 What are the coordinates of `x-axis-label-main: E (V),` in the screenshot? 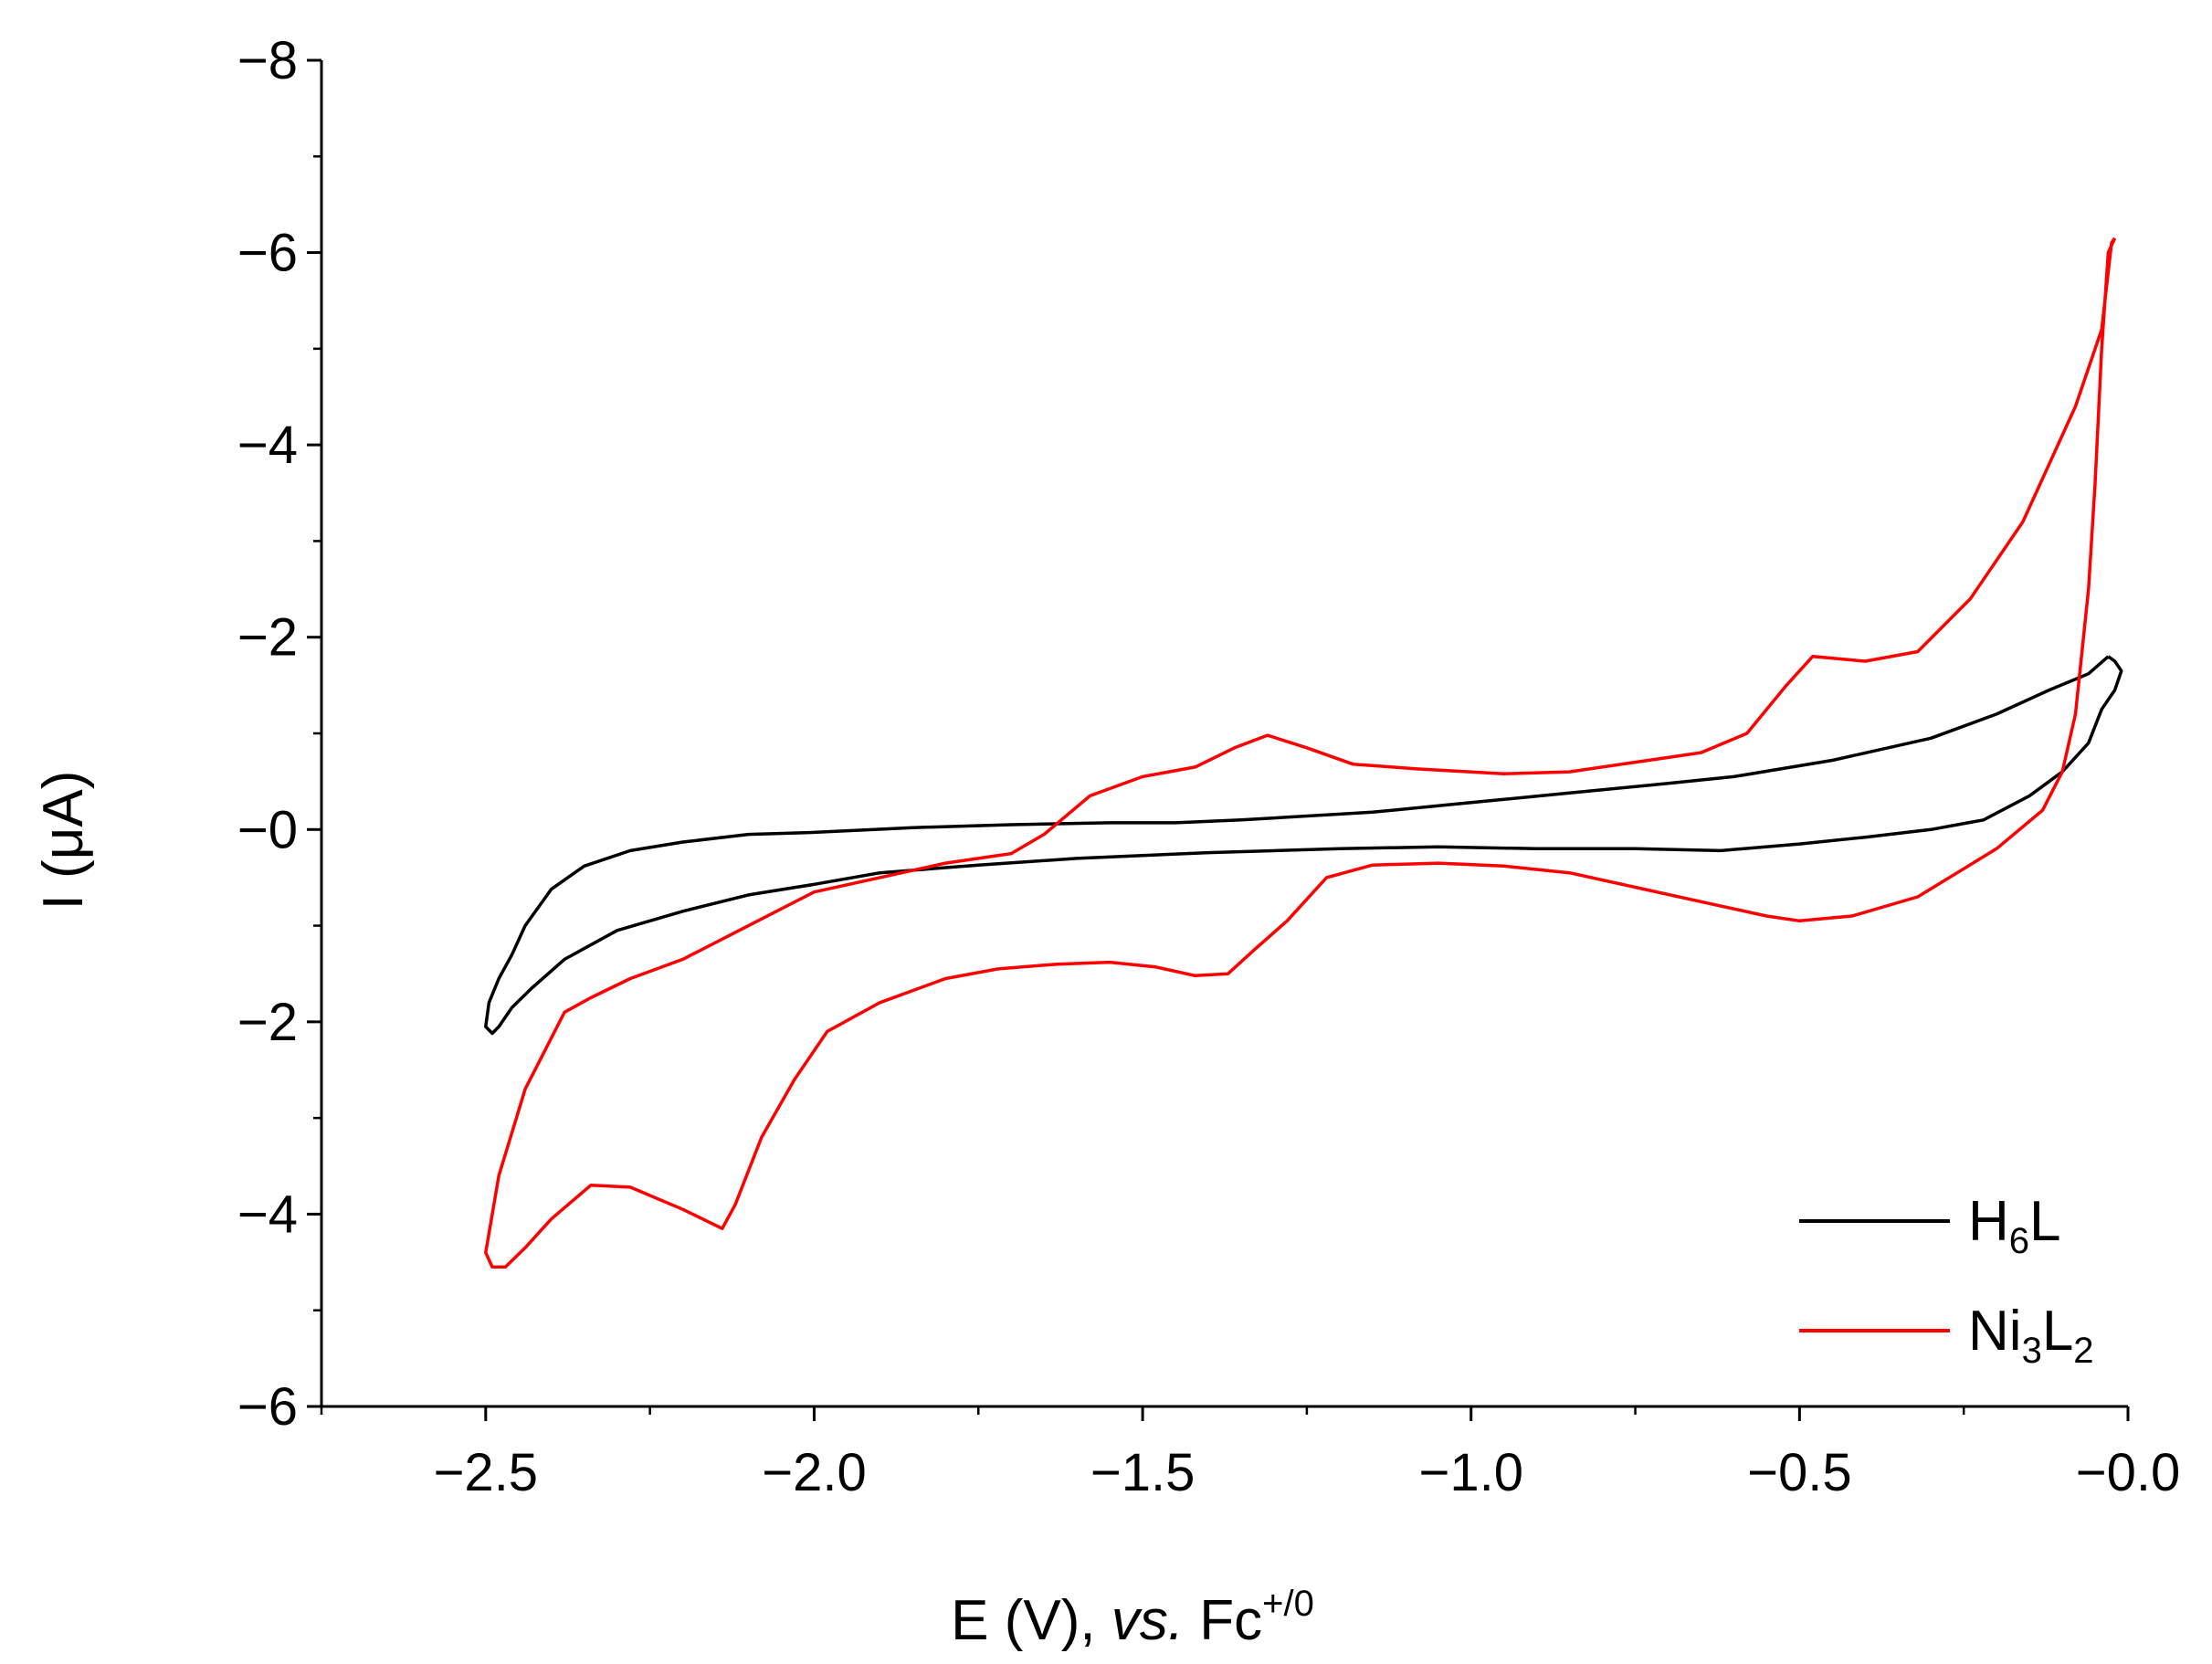 It's located at (1031, 1621).